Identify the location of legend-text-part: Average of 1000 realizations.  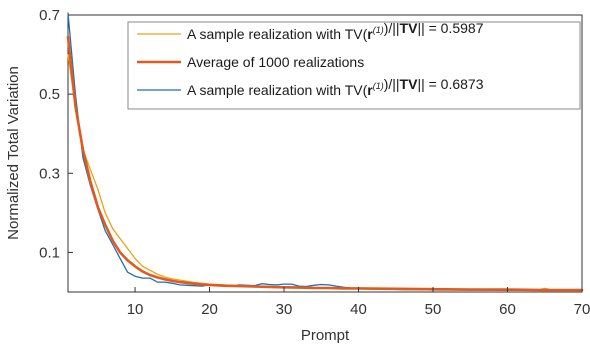
(275, 62).